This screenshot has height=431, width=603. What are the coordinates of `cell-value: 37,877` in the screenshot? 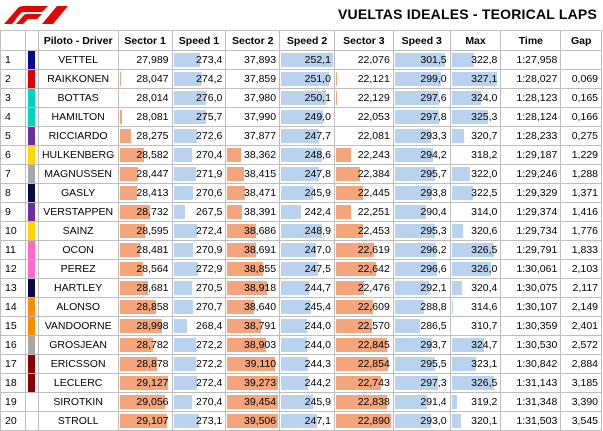 It's located at (260, 136).